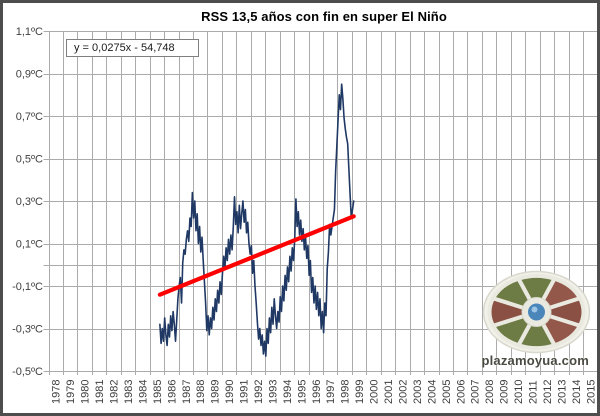  Describe the element at coordinates (447, 392) in the screenshot. I see `x-axis-label: 2005` at that location.